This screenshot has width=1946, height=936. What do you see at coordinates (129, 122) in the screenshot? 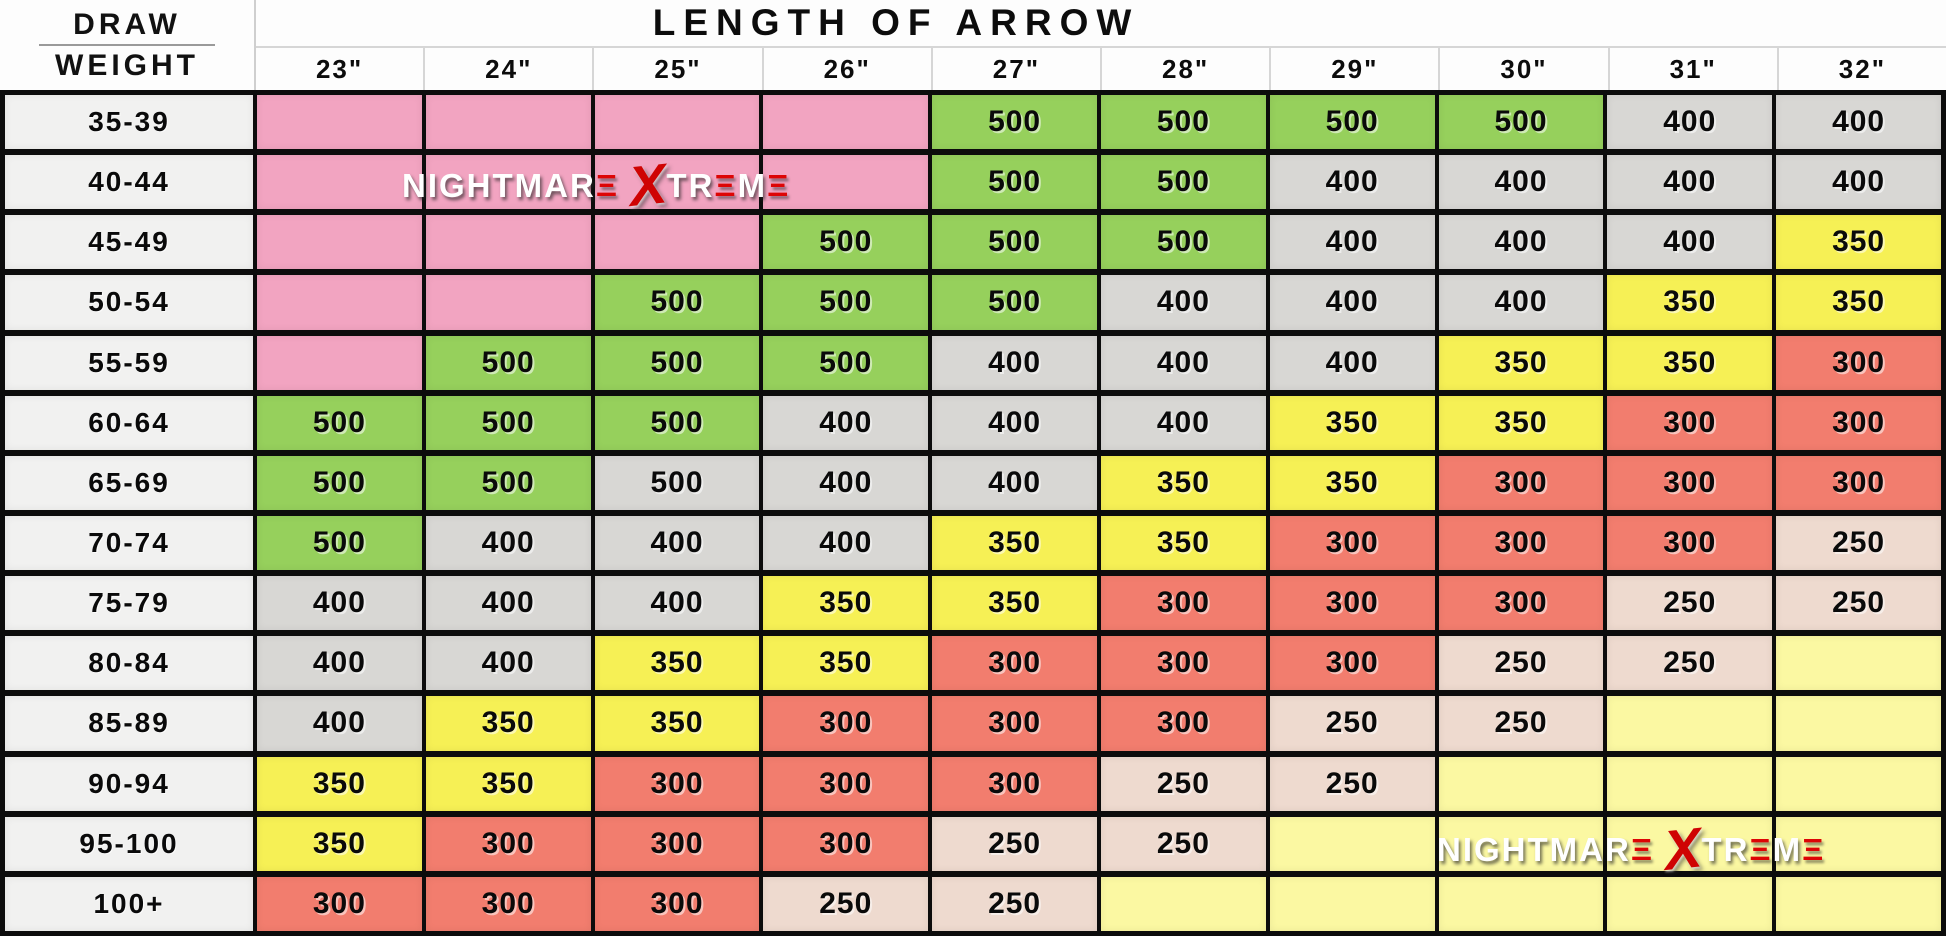
I see `row-label: 35-39` at bounding box center [129, 122].